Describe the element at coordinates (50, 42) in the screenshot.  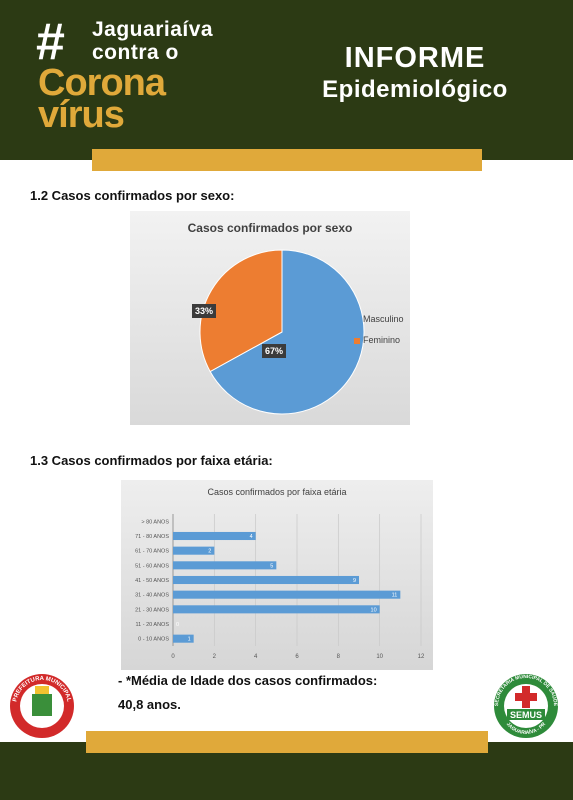
I see `hashtag-icon: #` at that location.